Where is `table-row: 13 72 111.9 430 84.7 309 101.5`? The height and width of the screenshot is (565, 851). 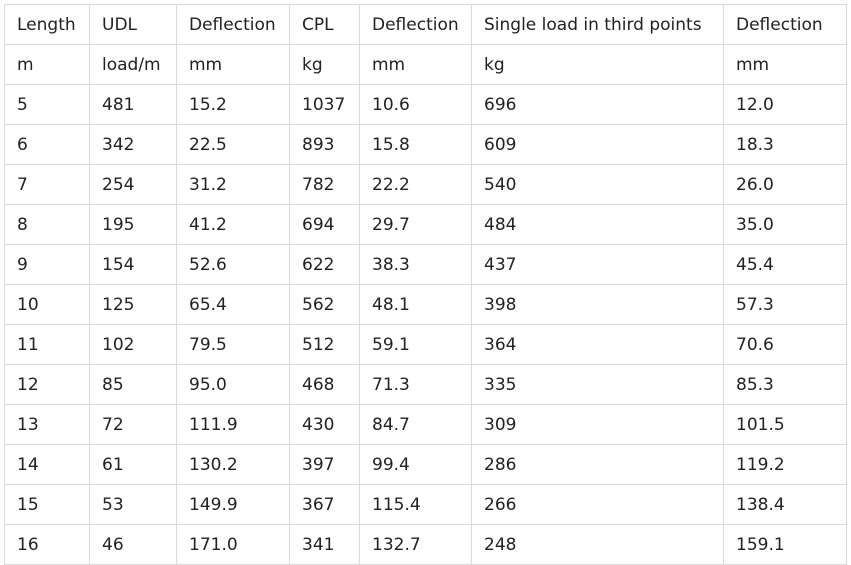
table-row: 13 72 111.9 430 84.7 309 101.5 is located at coordinates (425, 424).